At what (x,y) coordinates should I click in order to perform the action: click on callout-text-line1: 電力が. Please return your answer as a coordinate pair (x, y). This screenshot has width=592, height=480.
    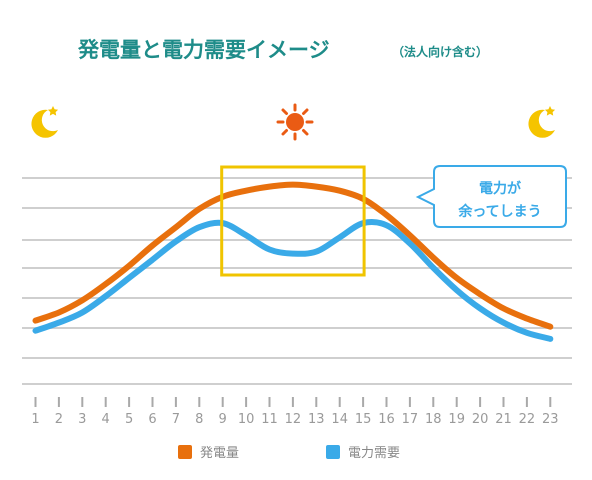
    Looking at the image, I should click on (500, 188).